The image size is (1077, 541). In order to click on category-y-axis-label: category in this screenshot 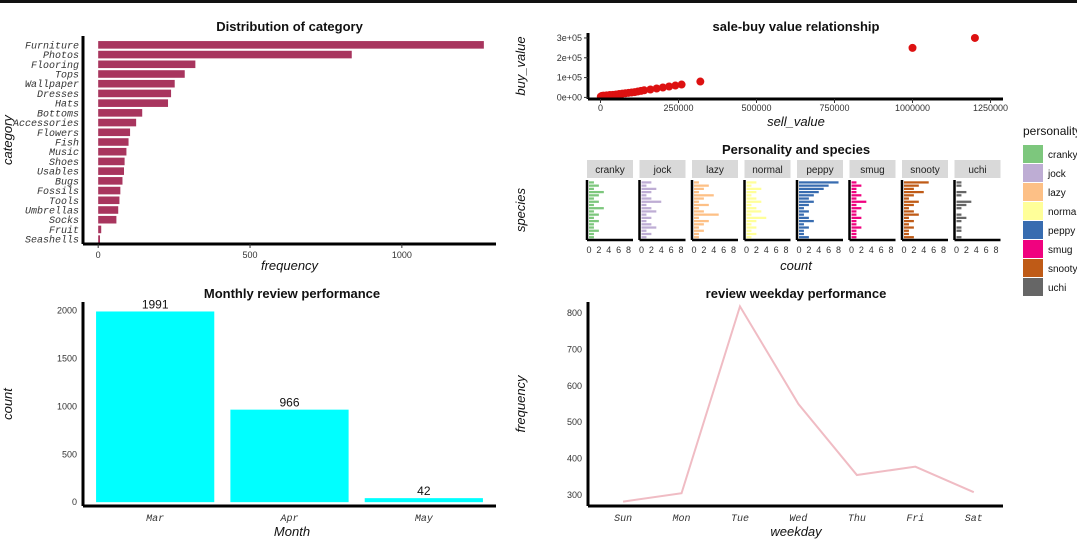, I will do `click(7, 139)`.